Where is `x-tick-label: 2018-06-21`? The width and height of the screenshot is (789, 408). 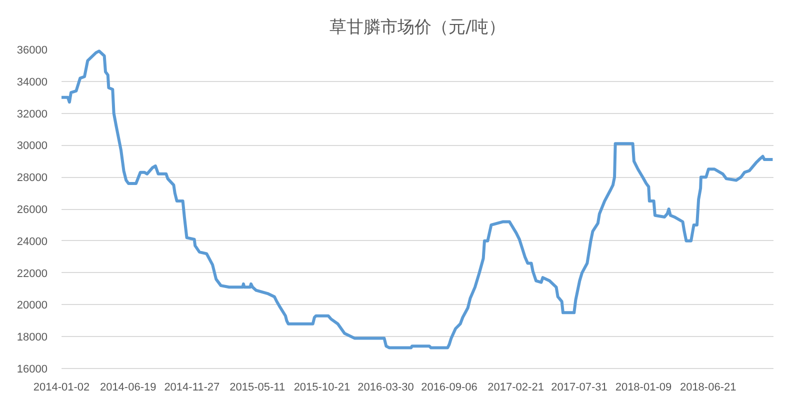 x-tick-label: 2018-06-21 is located at coordinates (708, 388).